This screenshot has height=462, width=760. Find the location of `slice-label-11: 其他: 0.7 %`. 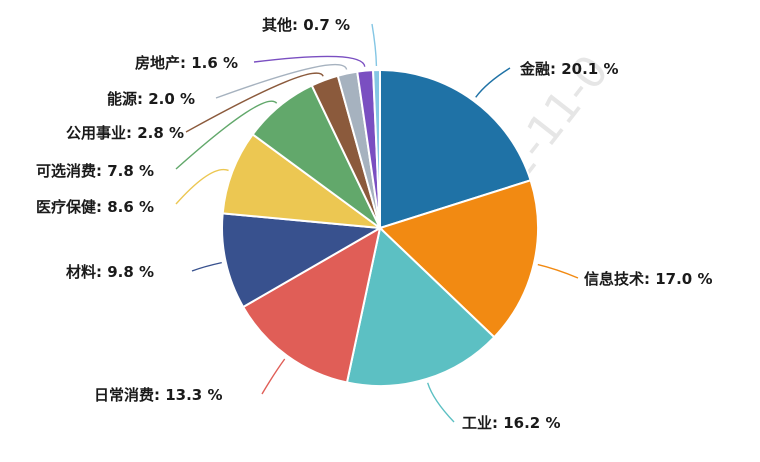

slice-label-11: 其他: 0.7 % is located at coordinates (306, 25).